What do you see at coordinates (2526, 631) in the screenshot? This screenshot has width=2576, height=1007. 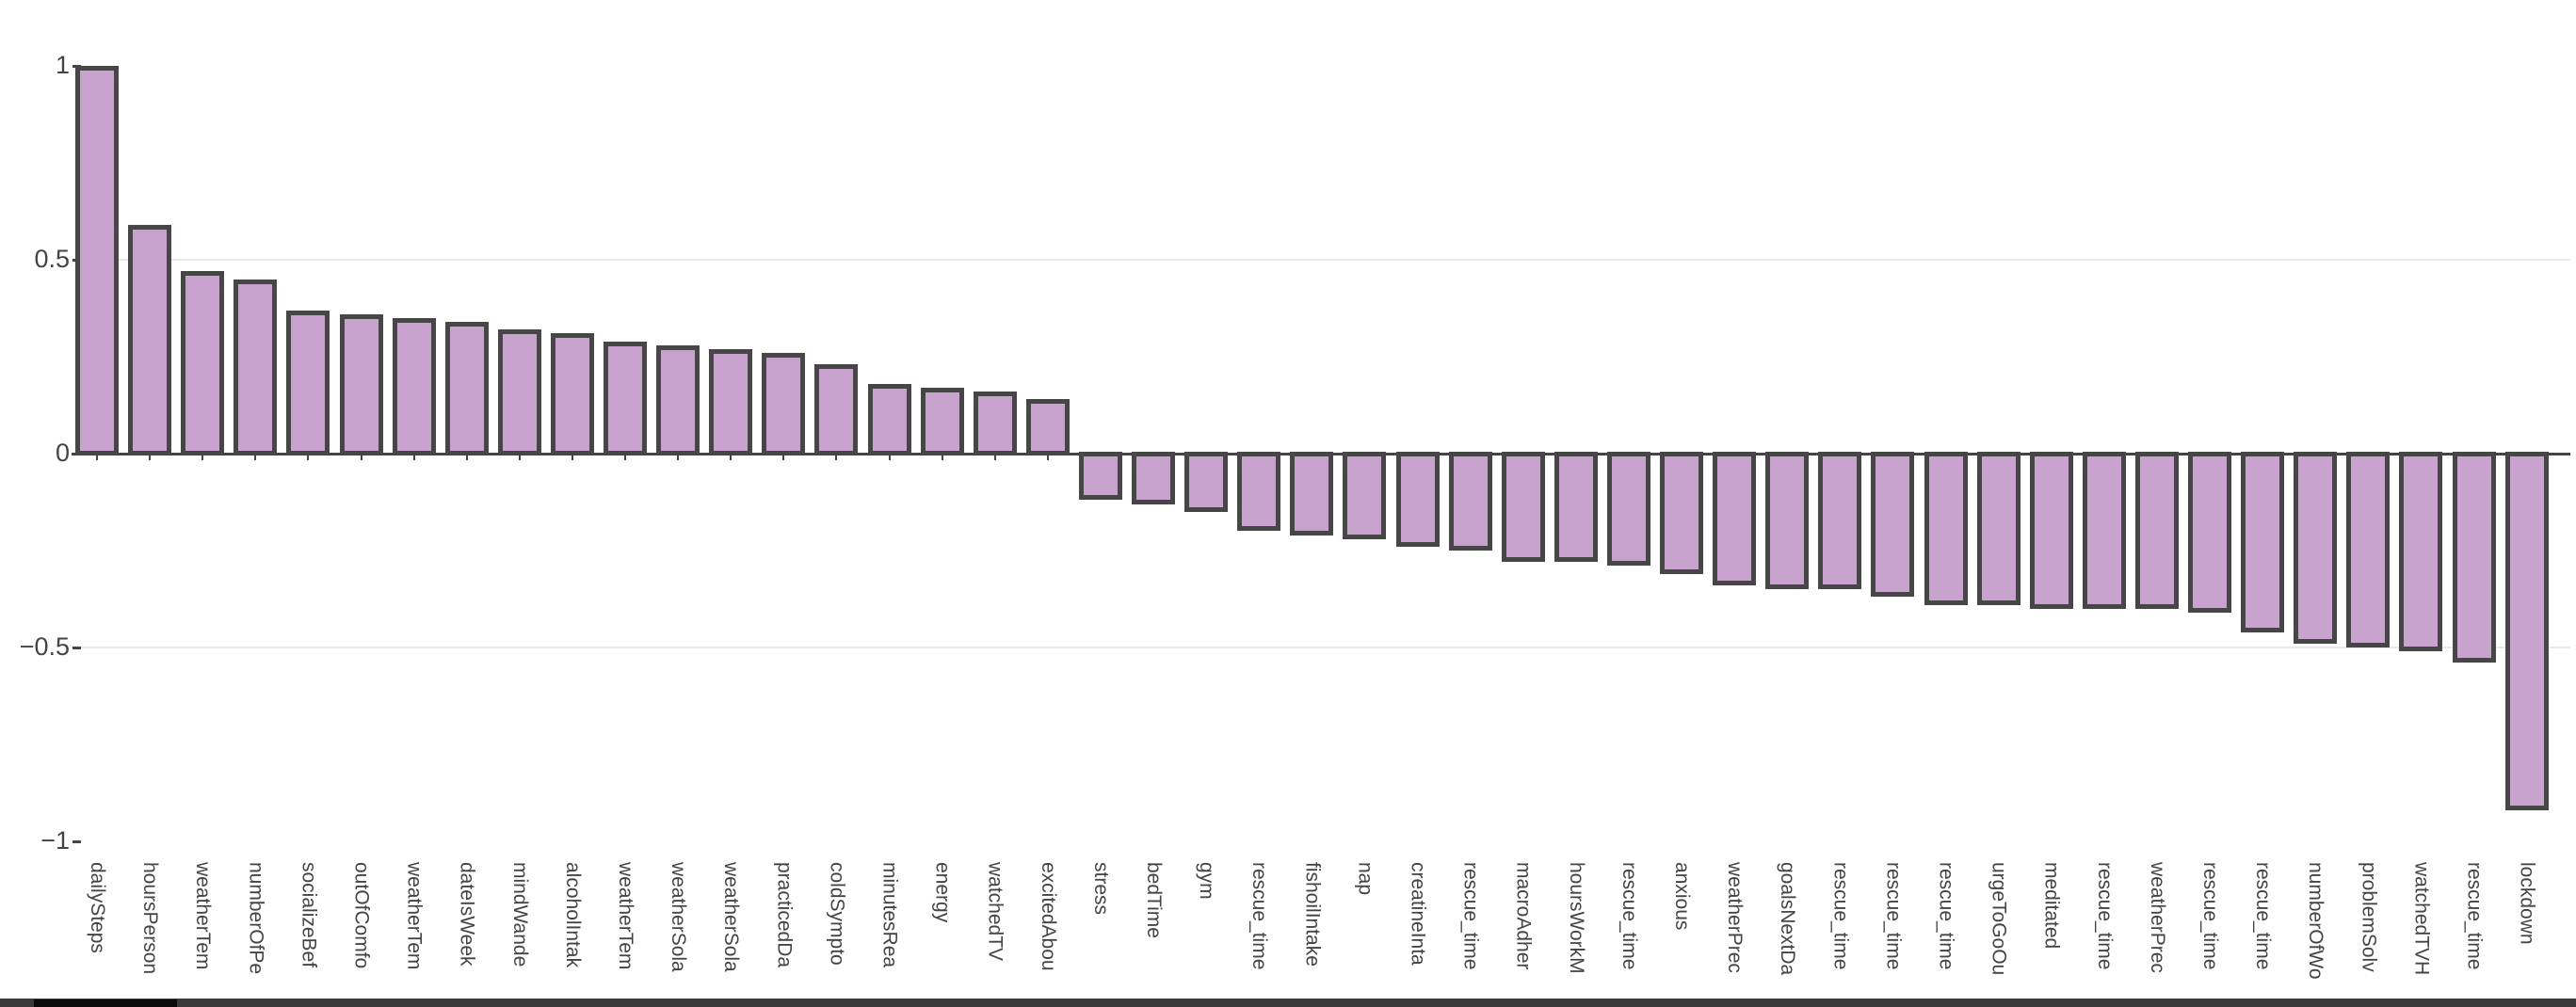 I see `bar-lockdown` at bounding box center [2526, 631].